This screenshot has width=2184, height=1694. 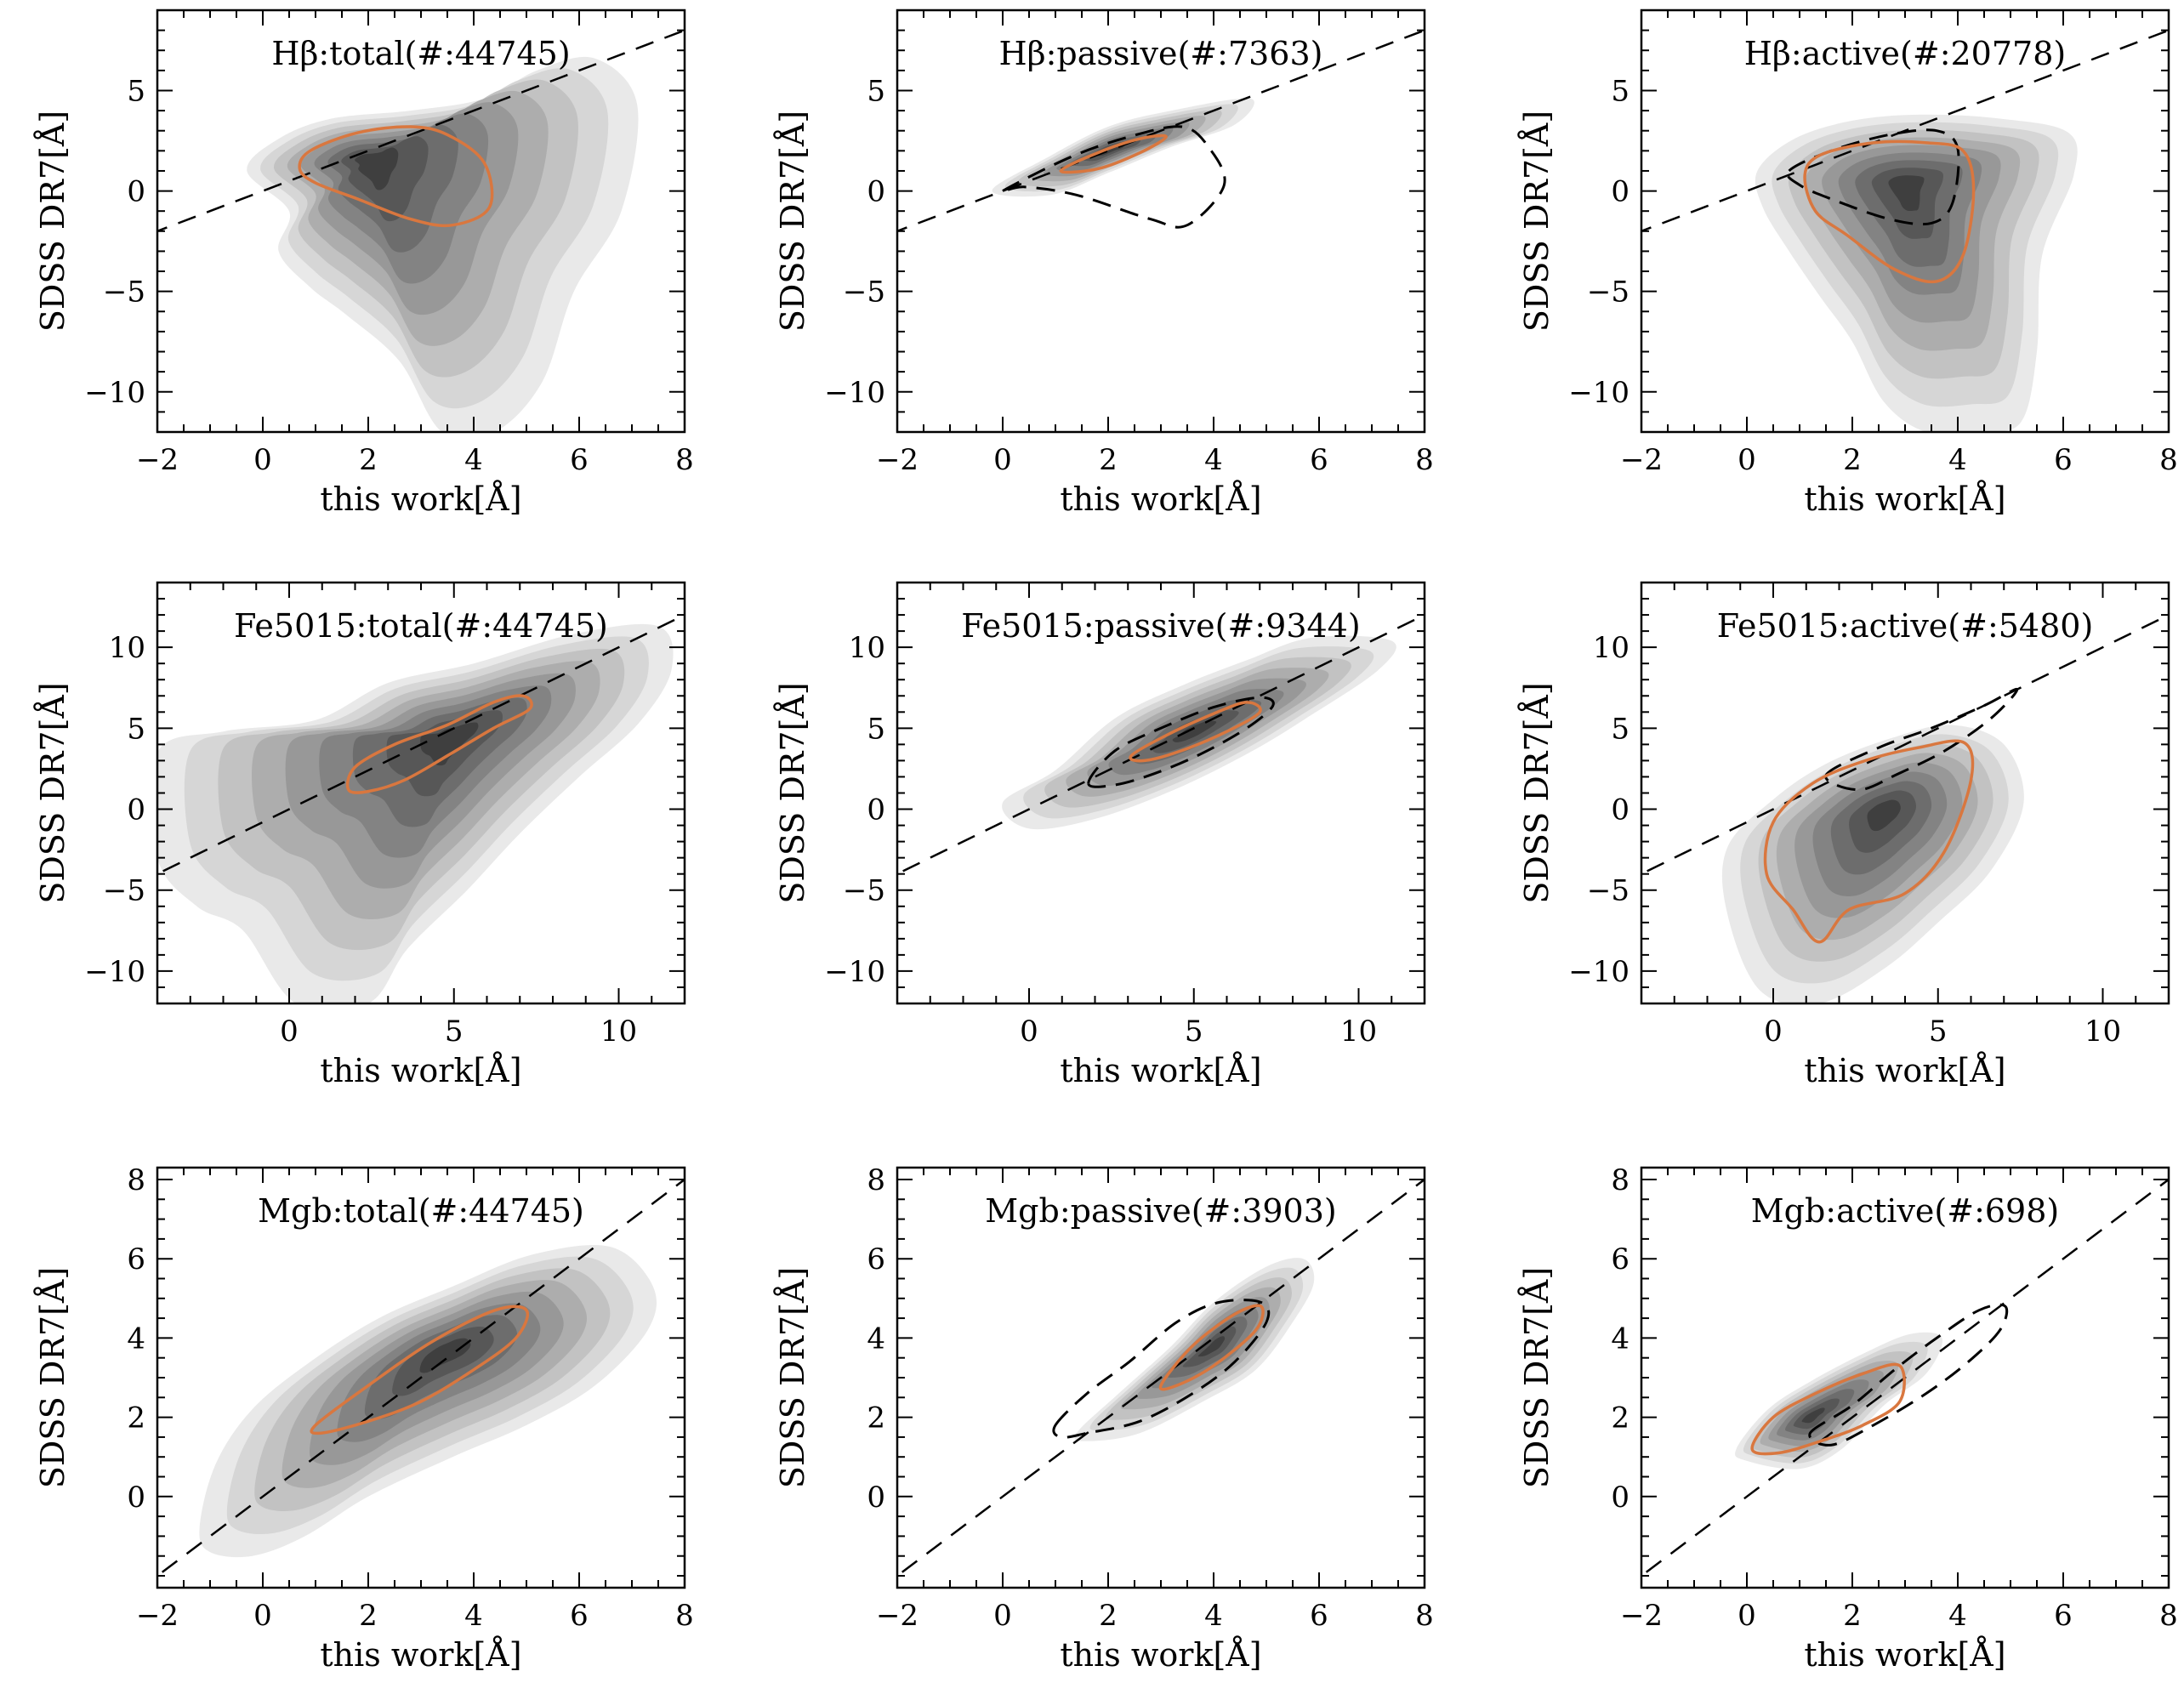 What do you see at coordinates (2168, 460) in the screenshot?
I see `x-tick-label: 8` at bounding box center [2168, 460].